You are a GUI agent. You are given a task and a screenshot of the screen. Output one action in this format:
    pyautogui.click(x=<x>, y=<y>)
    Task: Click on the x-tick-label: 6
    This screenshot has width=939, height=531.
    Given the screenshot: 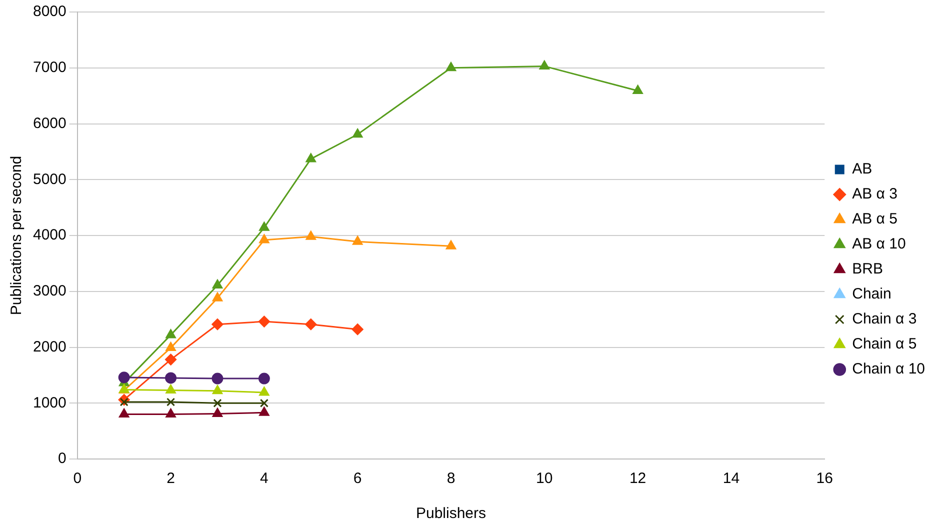 What is the action you would take?
    pyautogui.click(x=357, y=479)
    